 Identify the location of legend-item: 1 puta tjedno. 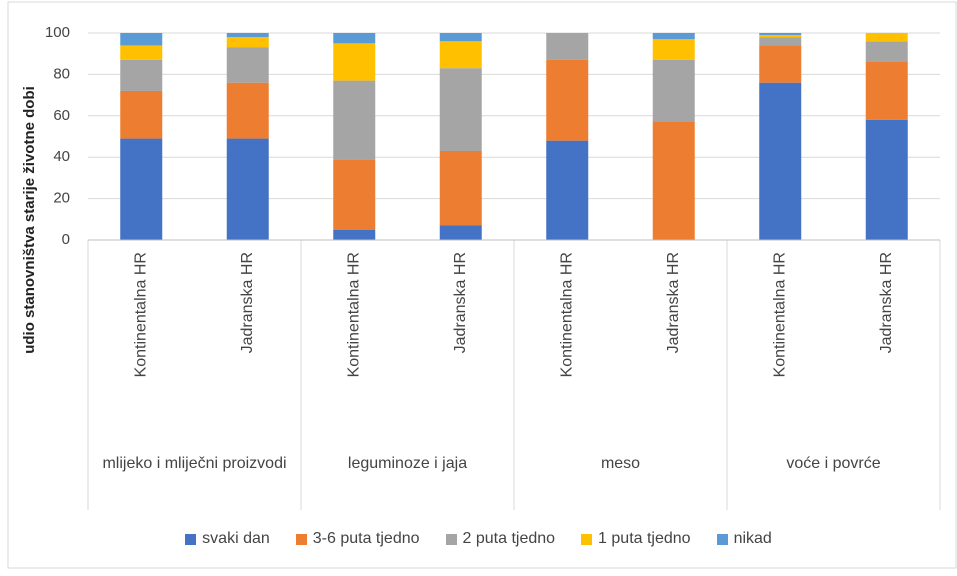
(636, 539).